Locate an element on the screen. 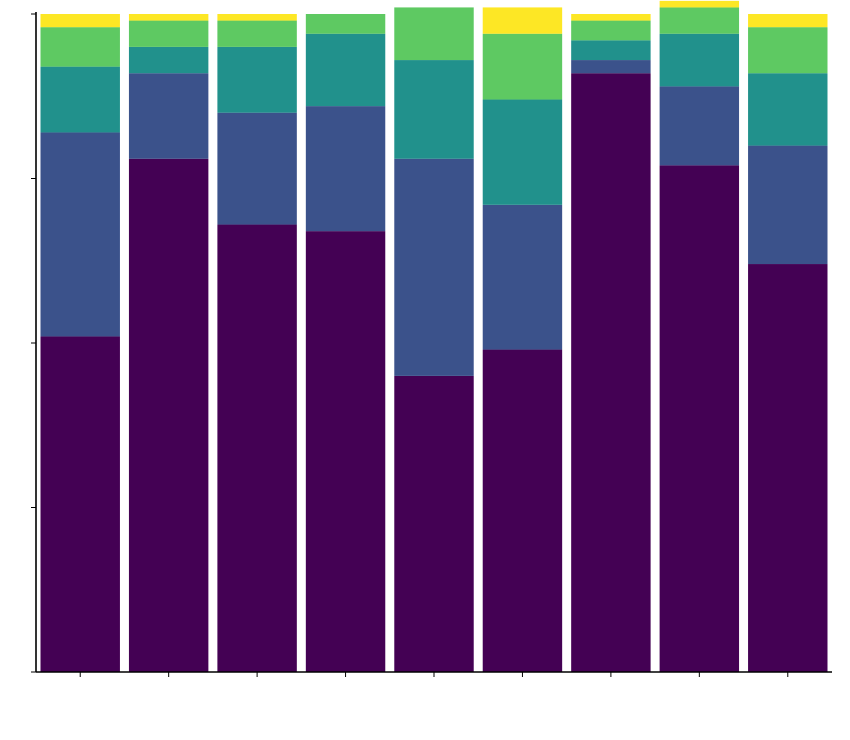 The height and width of the screenshot is (740, 850). x-ticks-group is located at coordinates (434, 674).